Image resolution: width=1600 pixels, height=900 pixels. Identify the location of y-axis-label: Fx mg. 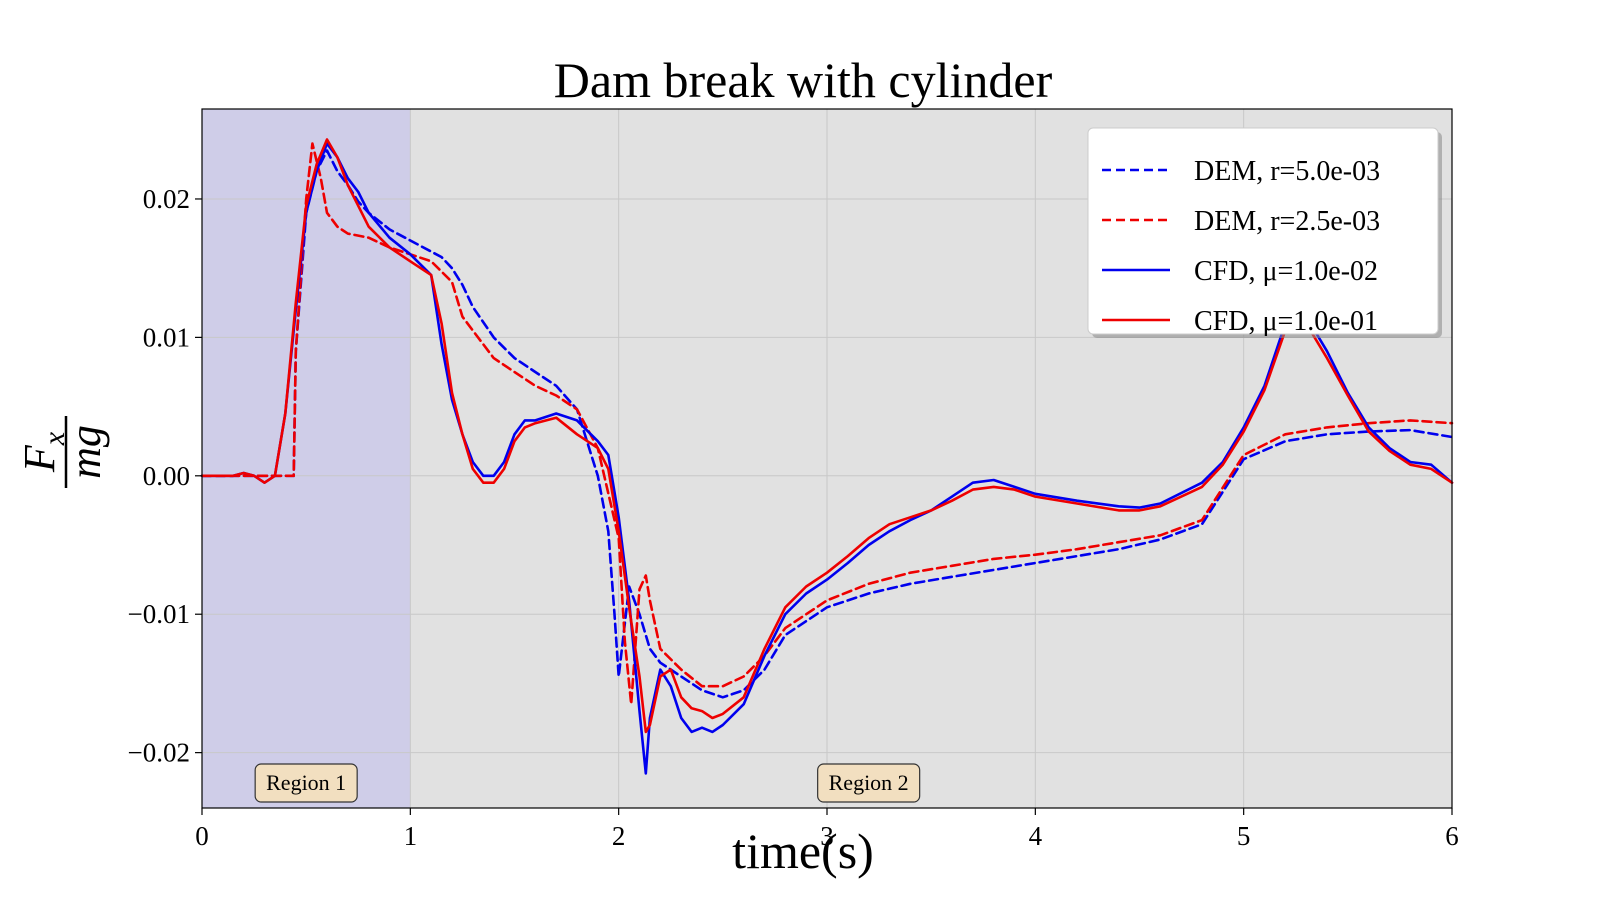
(62, 452).